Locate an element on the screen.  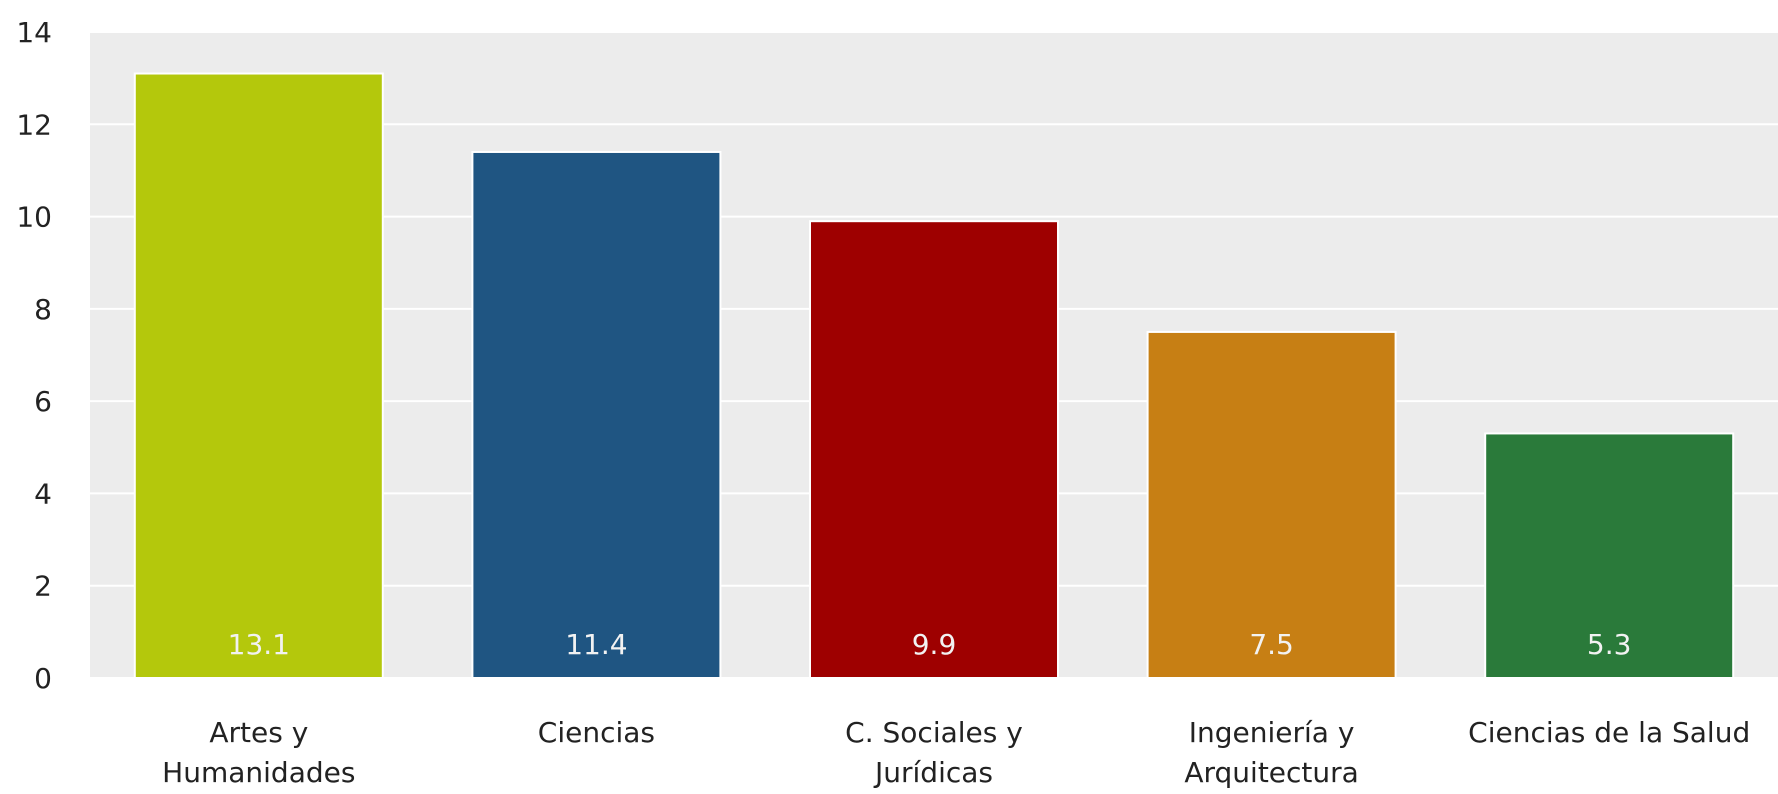
x-category-label: Ciencias is located at coordinates (596, 732).